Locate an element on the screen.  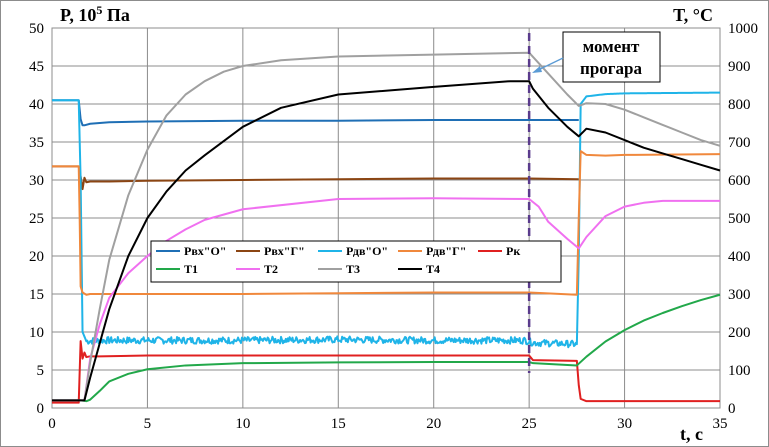
y-axis-right-title: T, °C is located at coordinates (693, 15).